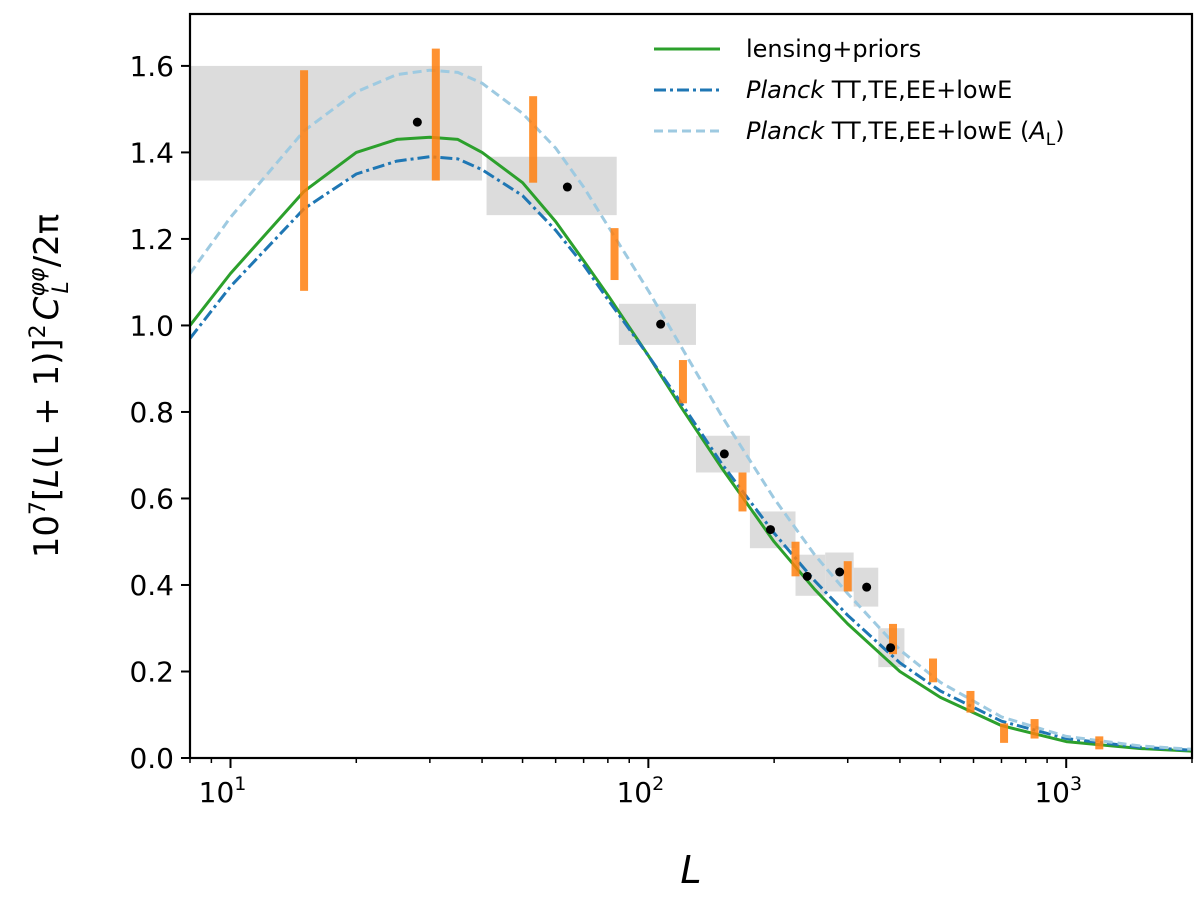 The height and width of the screenshot is (901, 1200). I want to click on legend-label-planck-al-close: ), so click(1059, 131).